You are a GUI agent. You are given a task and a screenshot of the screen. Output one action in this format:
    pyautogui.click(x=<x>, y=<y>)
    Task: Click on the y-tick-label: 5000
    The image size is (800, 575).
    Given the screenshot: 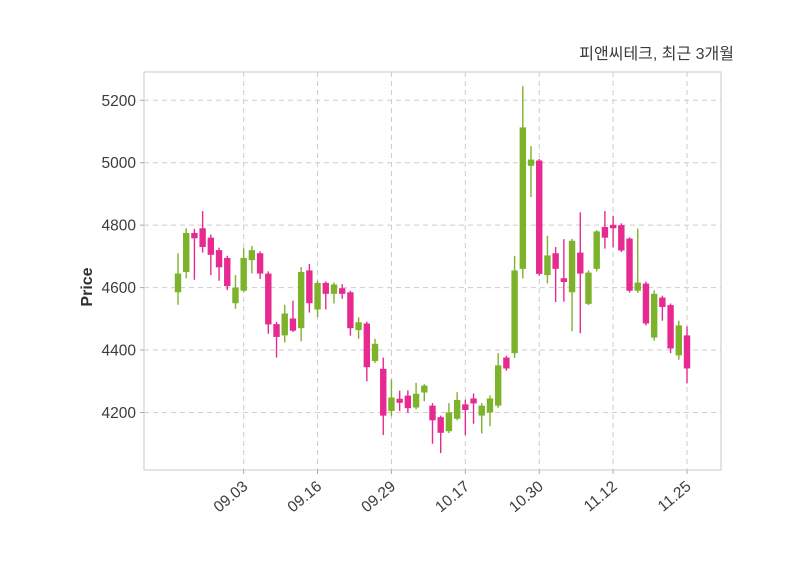 What is the action you would take?
    pyautogui.click(x=119, y=163)
    